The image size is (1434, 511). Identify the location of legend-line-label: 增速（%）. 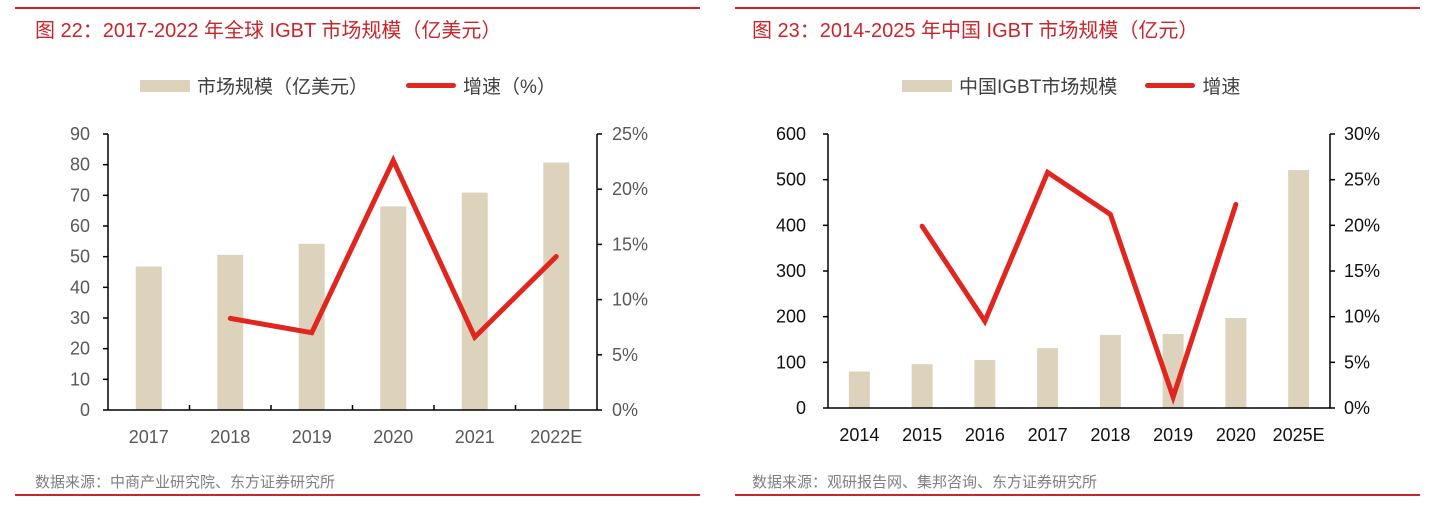
(509, 87).